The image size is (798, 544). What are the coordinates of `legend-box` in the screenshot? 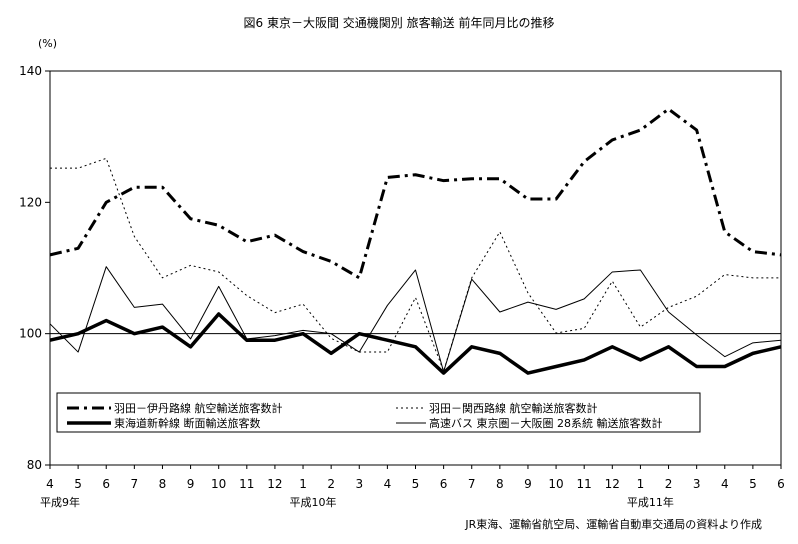 It's located at (378, 412).